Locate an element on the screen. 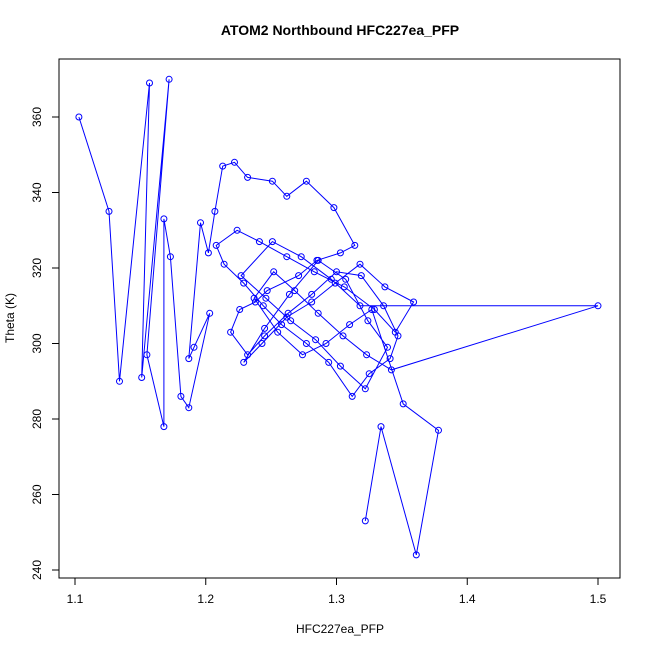  y-tick-label: 340 is located at coordinates (37, 192).